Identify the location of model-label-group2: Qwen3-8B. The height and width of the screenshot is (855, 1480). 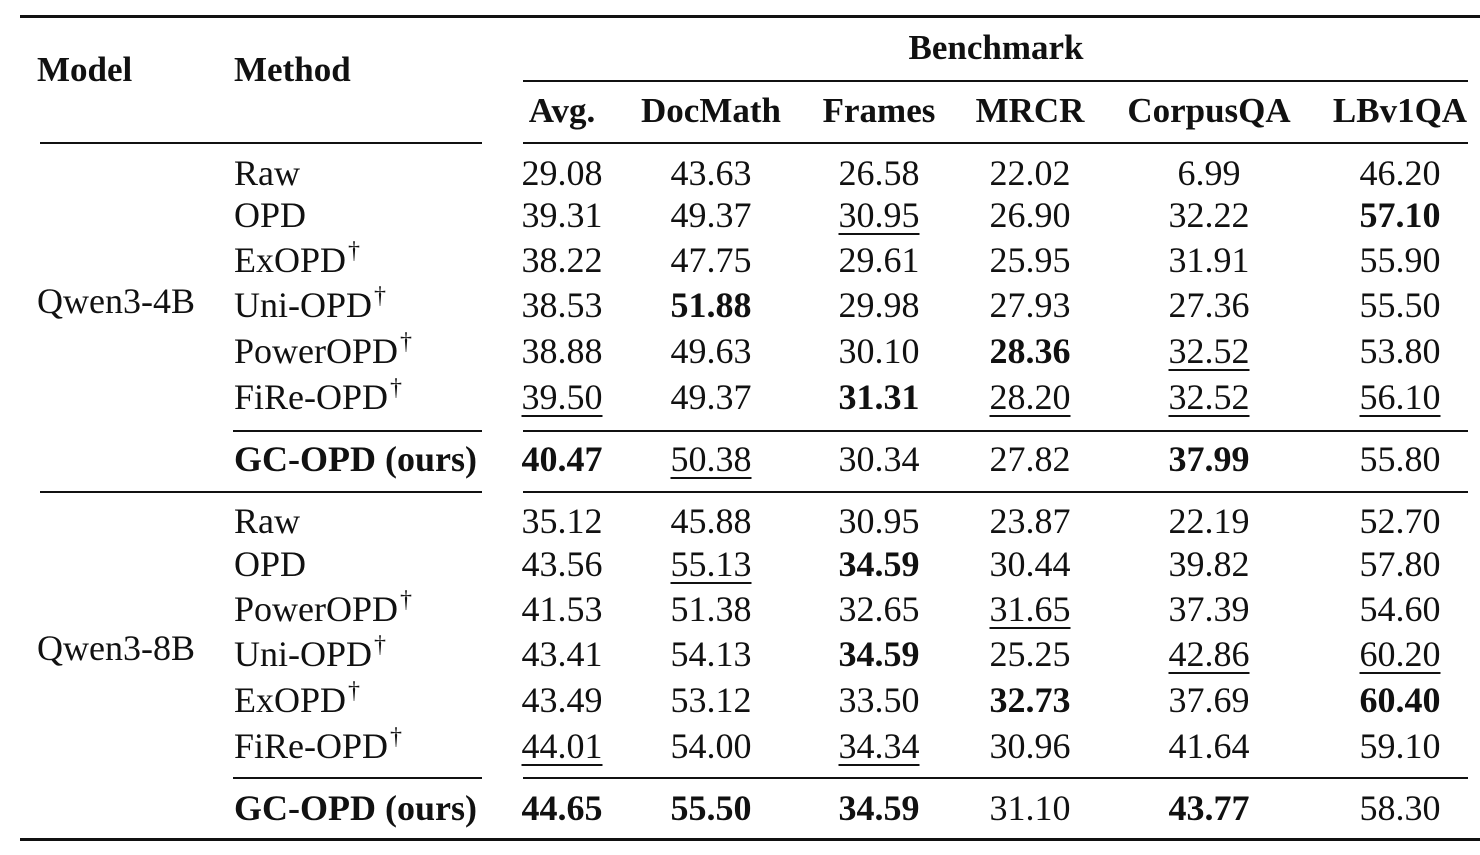
(116, 648).